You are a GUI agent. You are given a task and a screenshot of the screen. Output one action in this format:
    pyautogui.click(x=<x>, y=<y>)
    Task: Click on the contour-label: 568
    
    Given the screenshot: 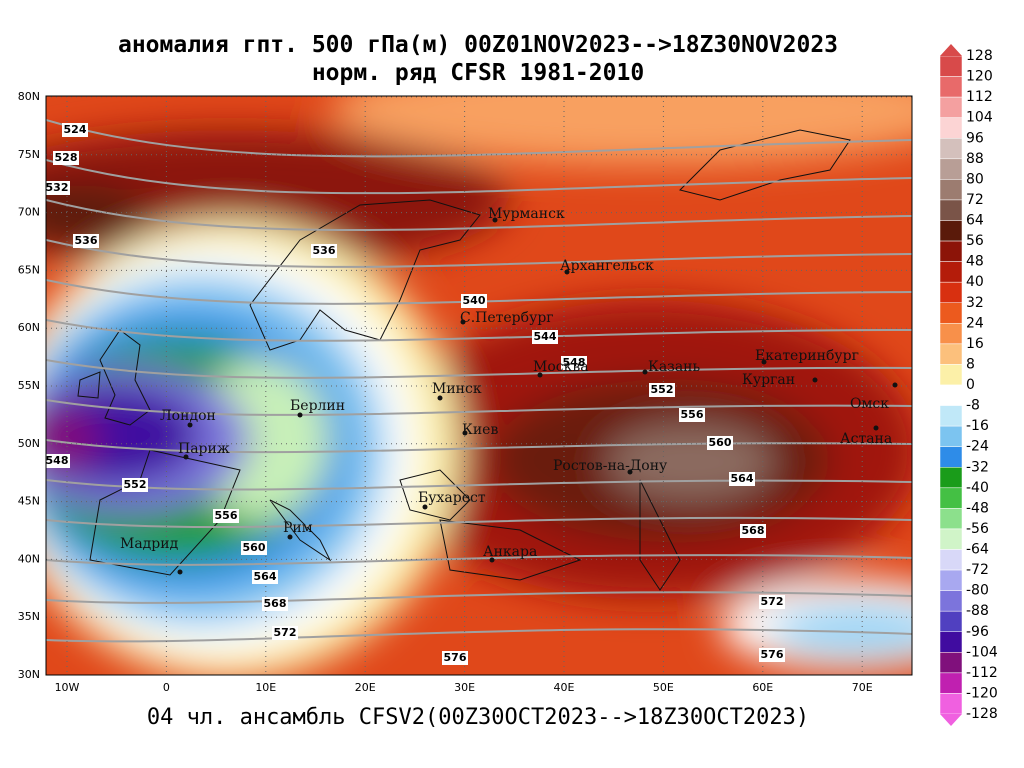 What is the action you would take?
    pyautogui.click(x=753, y=530)
    